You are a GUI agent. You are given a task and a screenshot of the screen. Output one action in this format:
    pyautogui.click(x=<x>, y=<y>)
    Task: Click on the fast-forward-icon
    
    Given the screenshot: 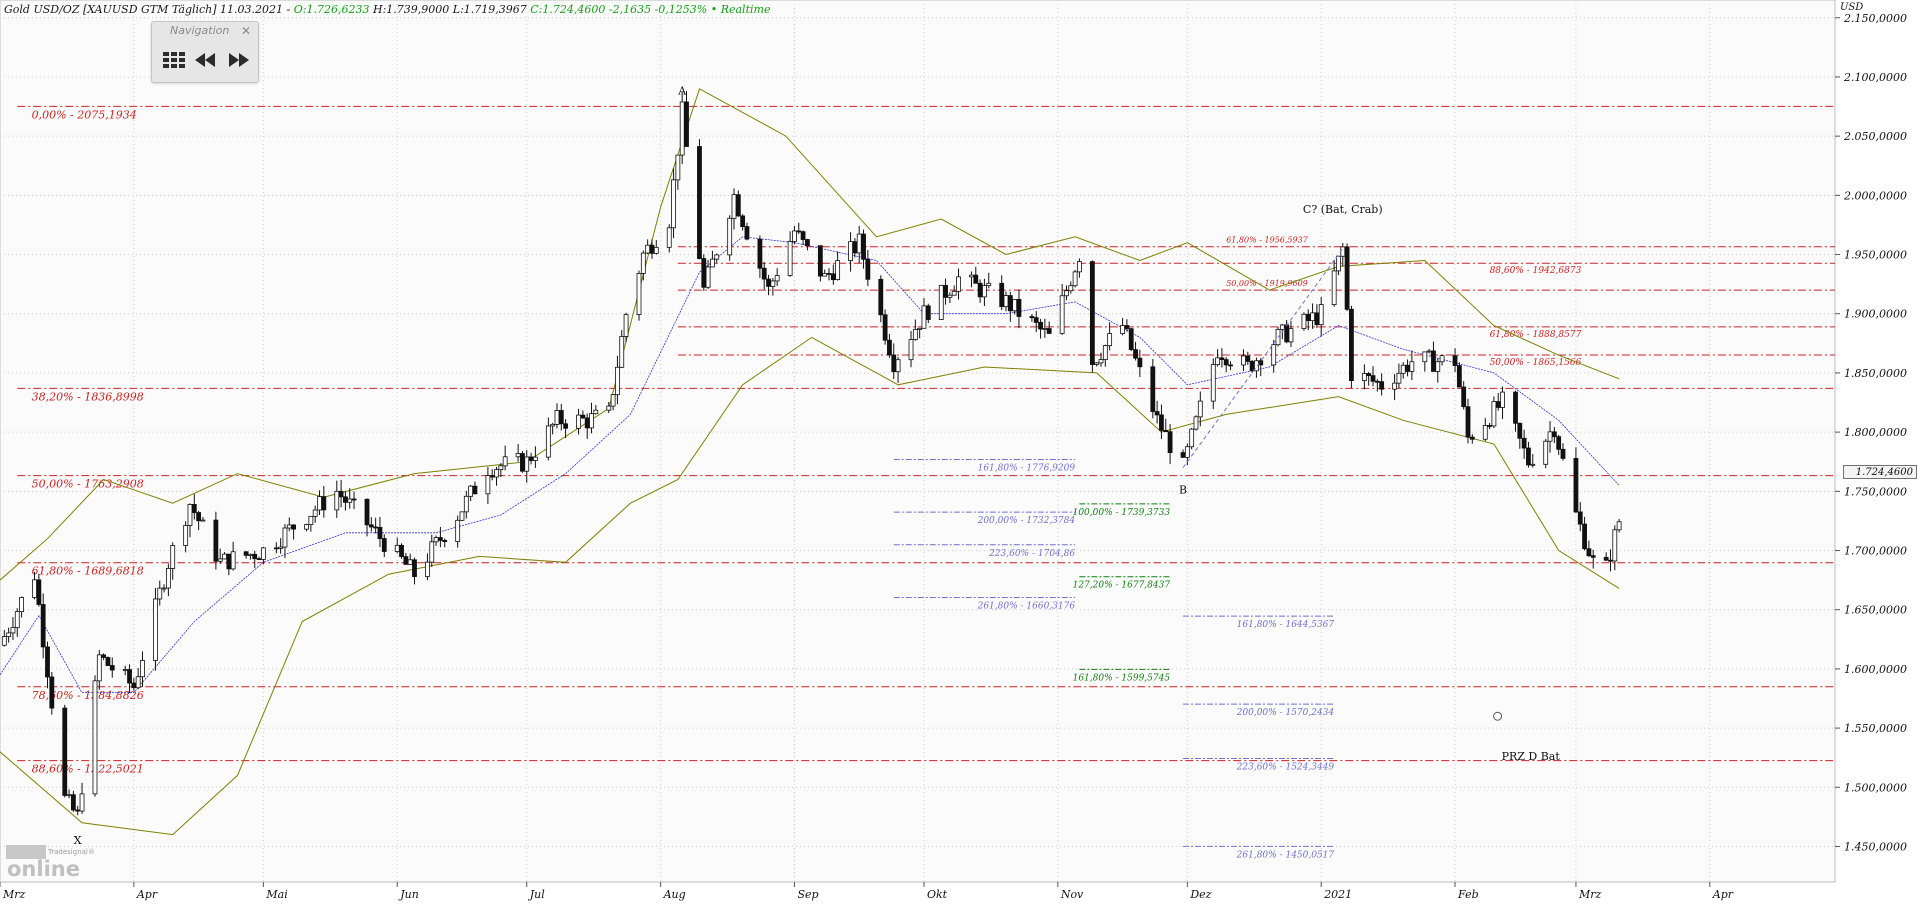 What is the action you would take?
    pyautogui.click(x=238, y=60)
    